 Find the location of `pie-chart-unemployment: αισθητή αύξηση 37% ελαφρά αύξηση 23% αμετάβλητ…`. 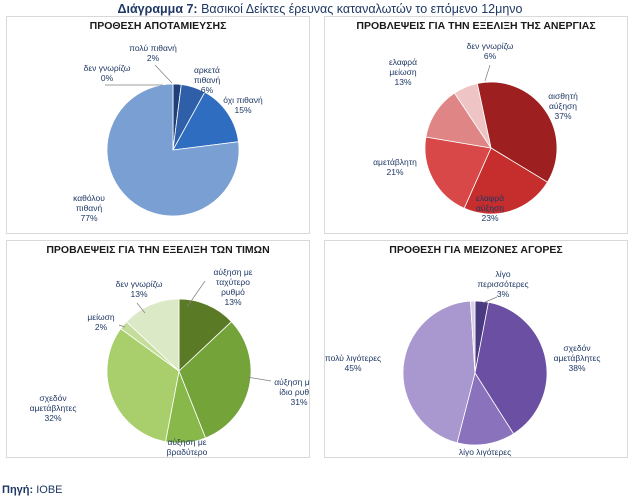

pie-chart-unemployment: αισθητή αύξηση 37% ελαφρά αύξηση 23% αμετάβλητ… is located at coordinates (475, 132).